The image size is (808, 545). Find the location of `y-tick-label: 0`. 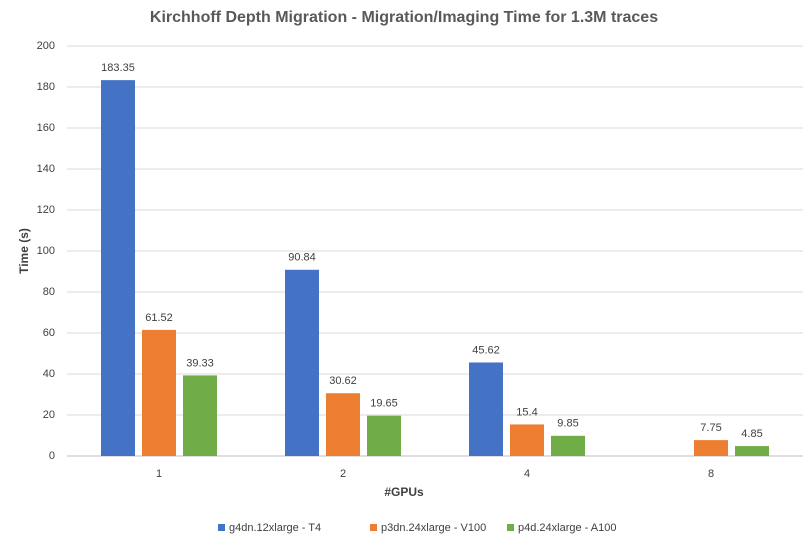

y-tick-label: 0 is located at coordinates (52, 456).